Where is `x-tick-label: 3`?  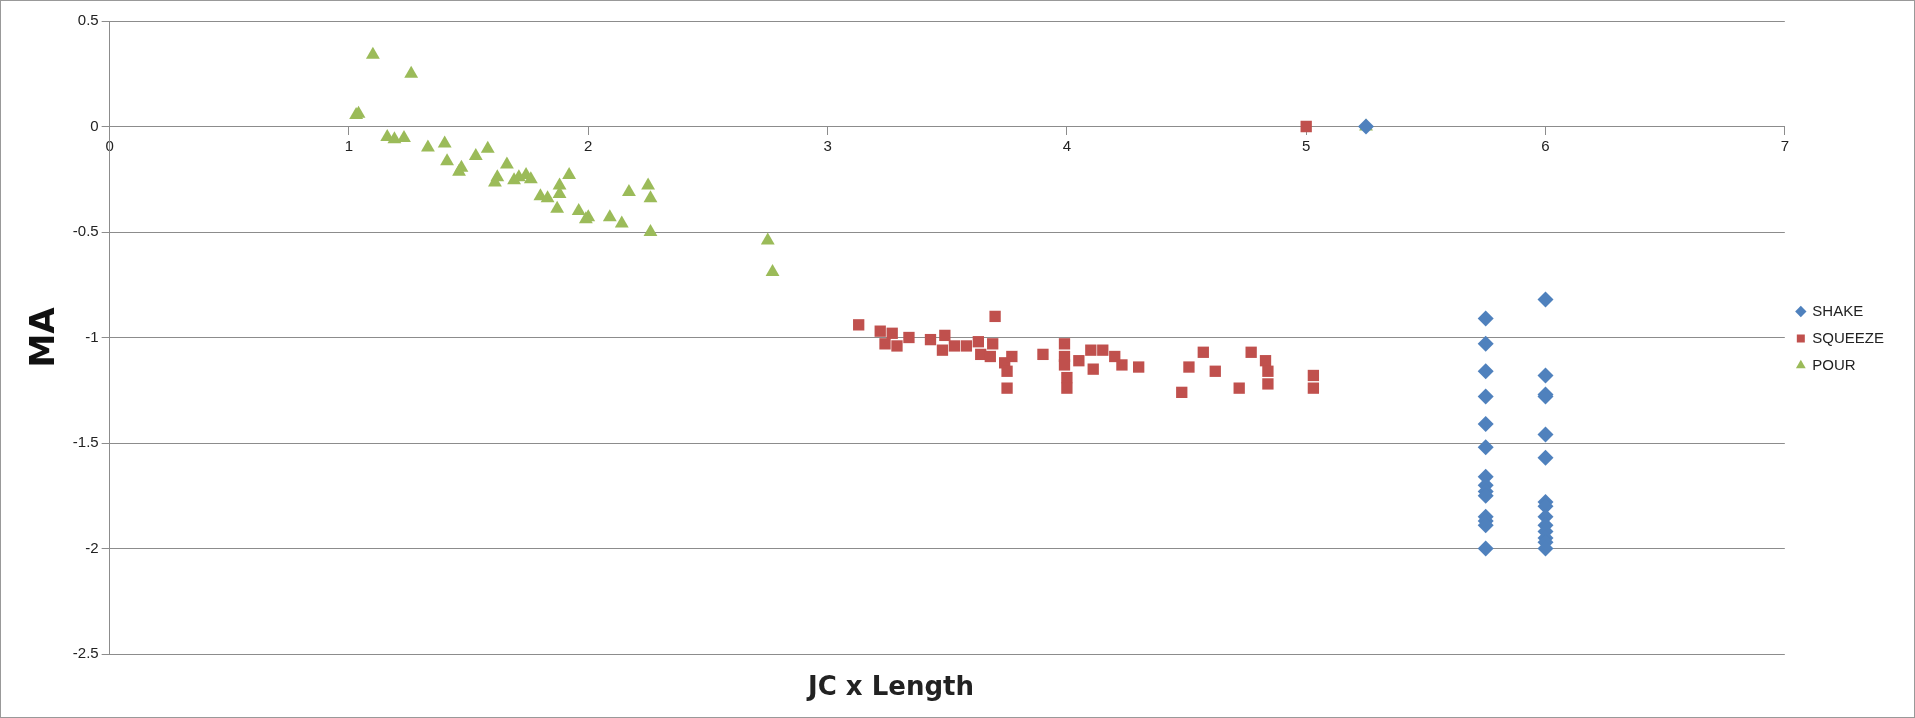 x-tick-label: 3 is located at coordinates (827, 145).